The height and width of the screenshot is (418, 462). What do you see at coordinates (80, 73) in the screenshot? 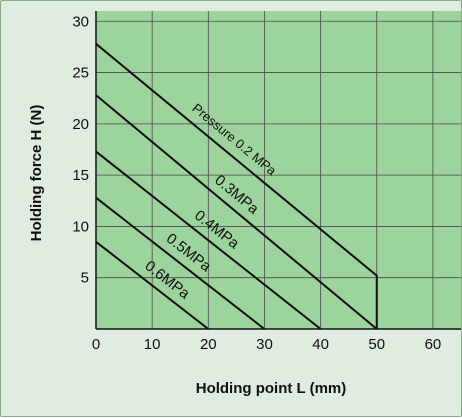
I see `y-tick-label: 25` at bounding box center [80, 73].